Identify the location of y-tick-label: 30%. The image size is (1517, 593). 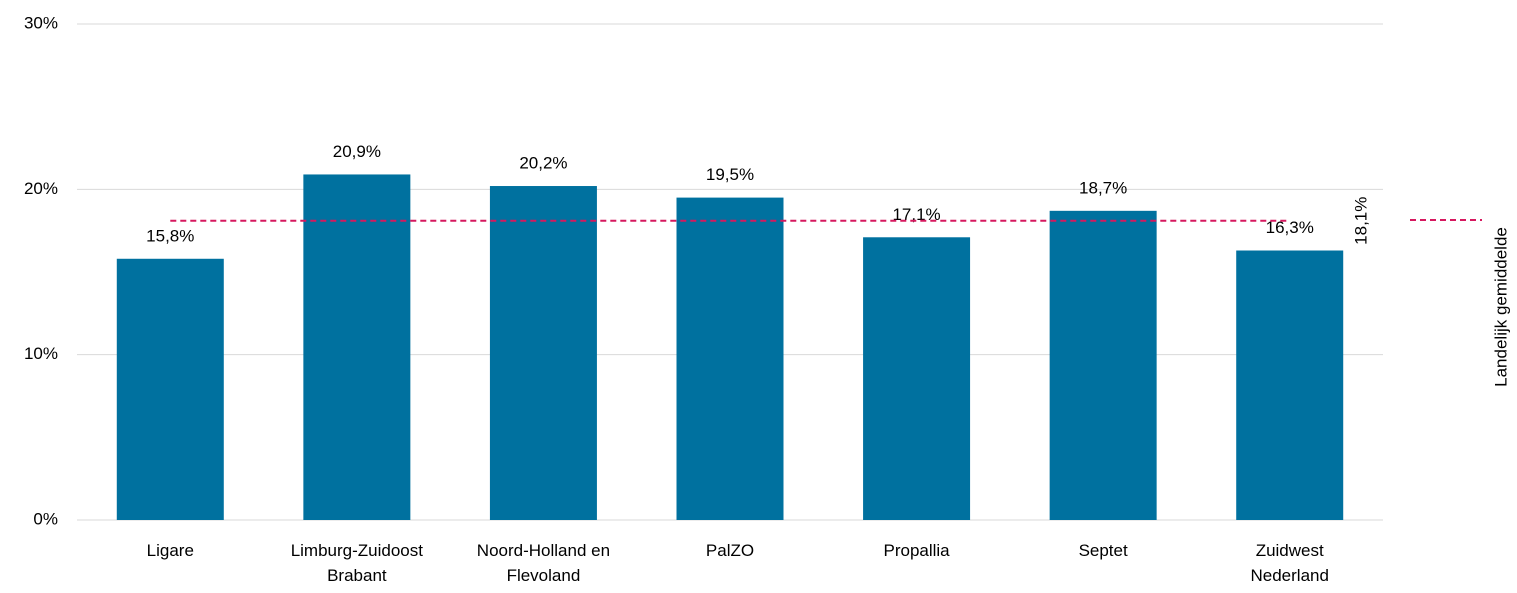
(41, 22).